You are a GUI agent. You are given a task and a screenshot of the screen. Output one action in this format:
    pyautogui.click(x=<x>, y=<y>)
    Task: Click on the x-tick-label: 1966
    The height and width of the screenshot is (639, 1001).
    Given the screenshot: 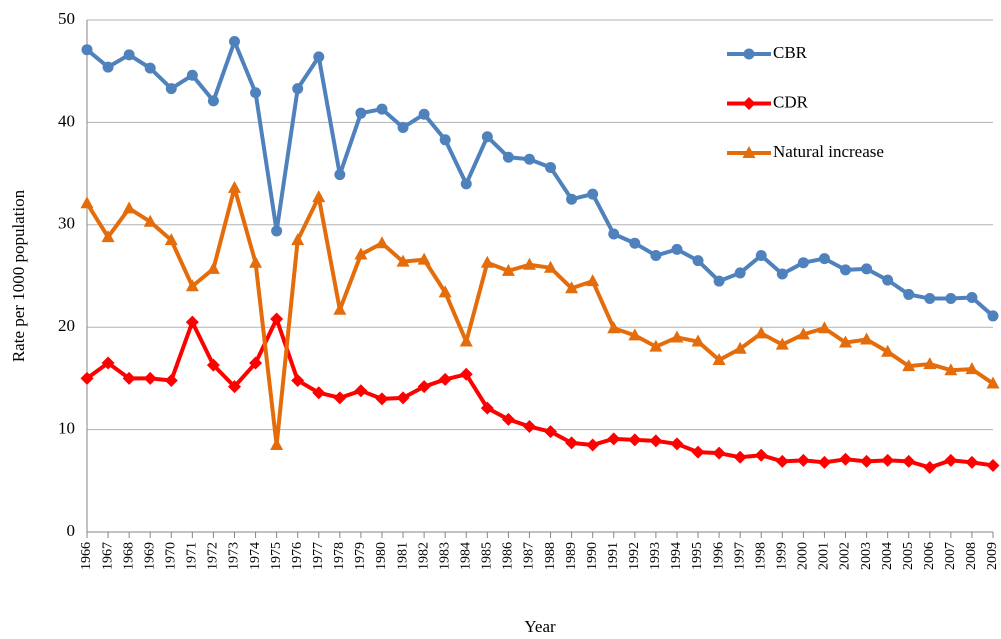 What is the action you would take?
    pyautogui.click(x=86, y=556)
    